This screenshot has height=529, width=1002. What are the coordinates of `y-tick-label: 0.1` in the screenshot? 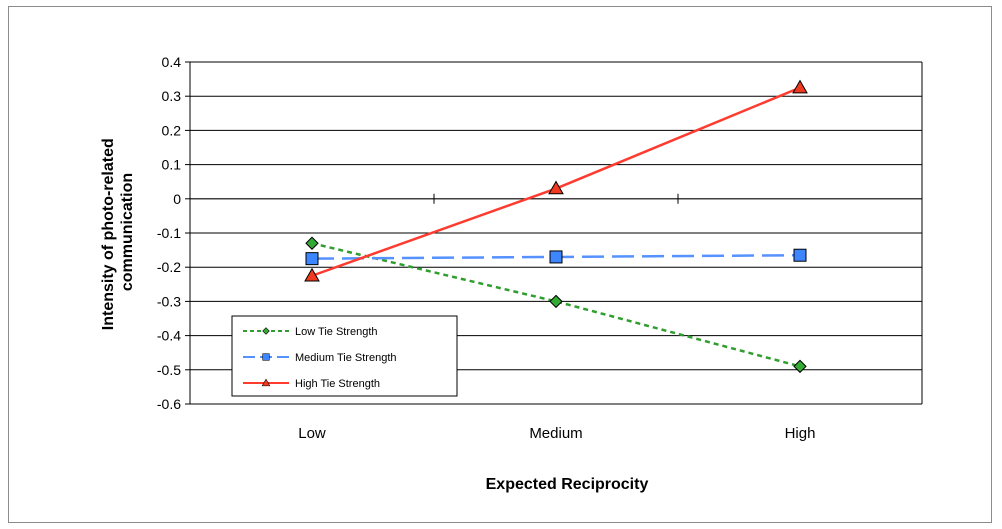 It's located at (172, 165).